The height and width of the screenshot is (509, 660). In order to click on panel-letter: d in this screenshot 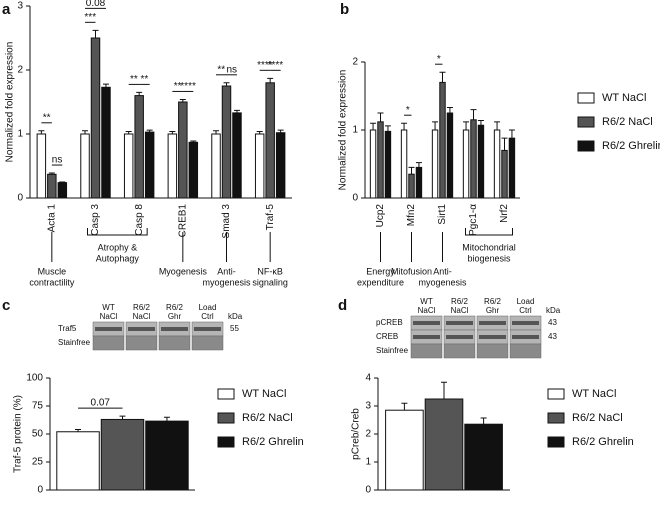, I will do `click(342, 305)`.